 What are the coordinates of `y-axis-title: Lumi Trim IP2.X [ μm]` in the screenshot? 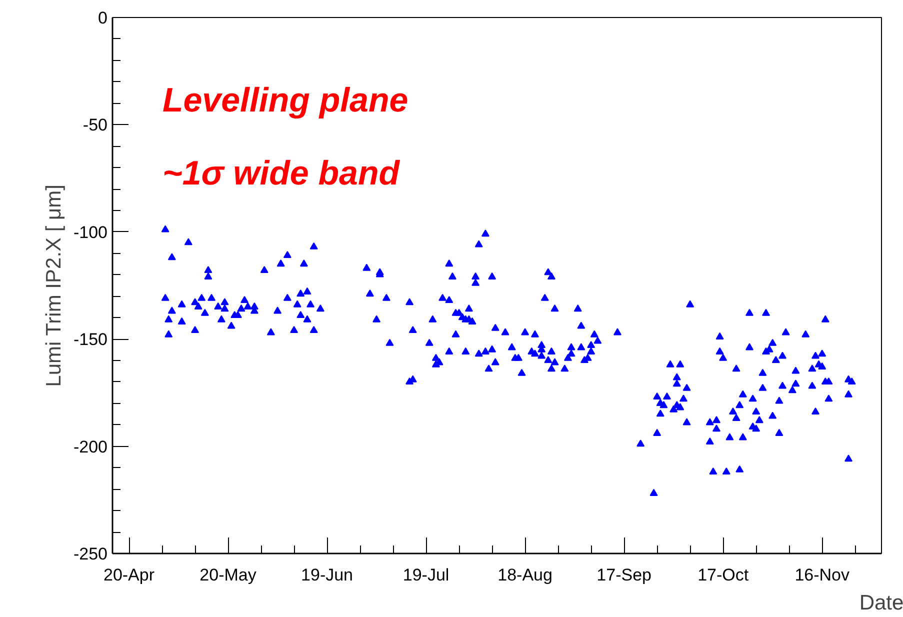 It's located at (54, 285).